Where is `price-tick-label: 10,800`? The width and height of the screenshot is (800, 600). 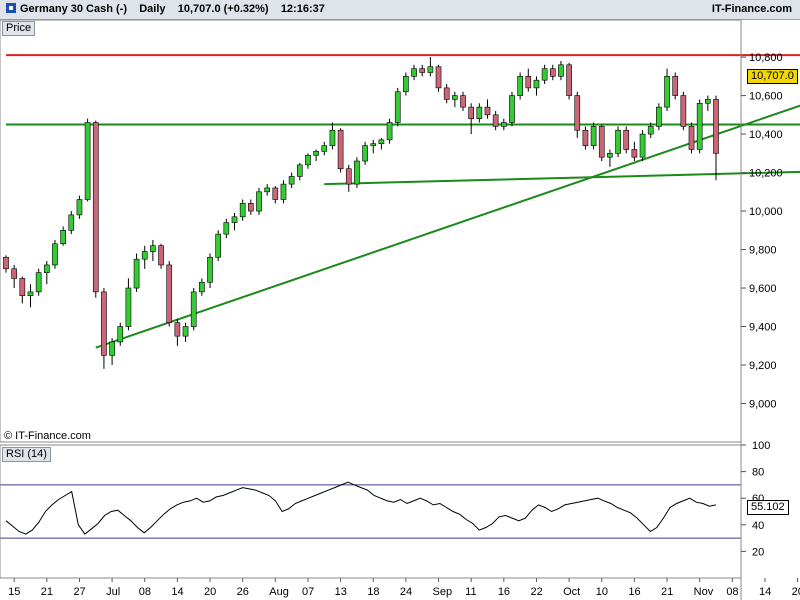
price-tick-label: 10,800 is located at coordinates (766, 58).